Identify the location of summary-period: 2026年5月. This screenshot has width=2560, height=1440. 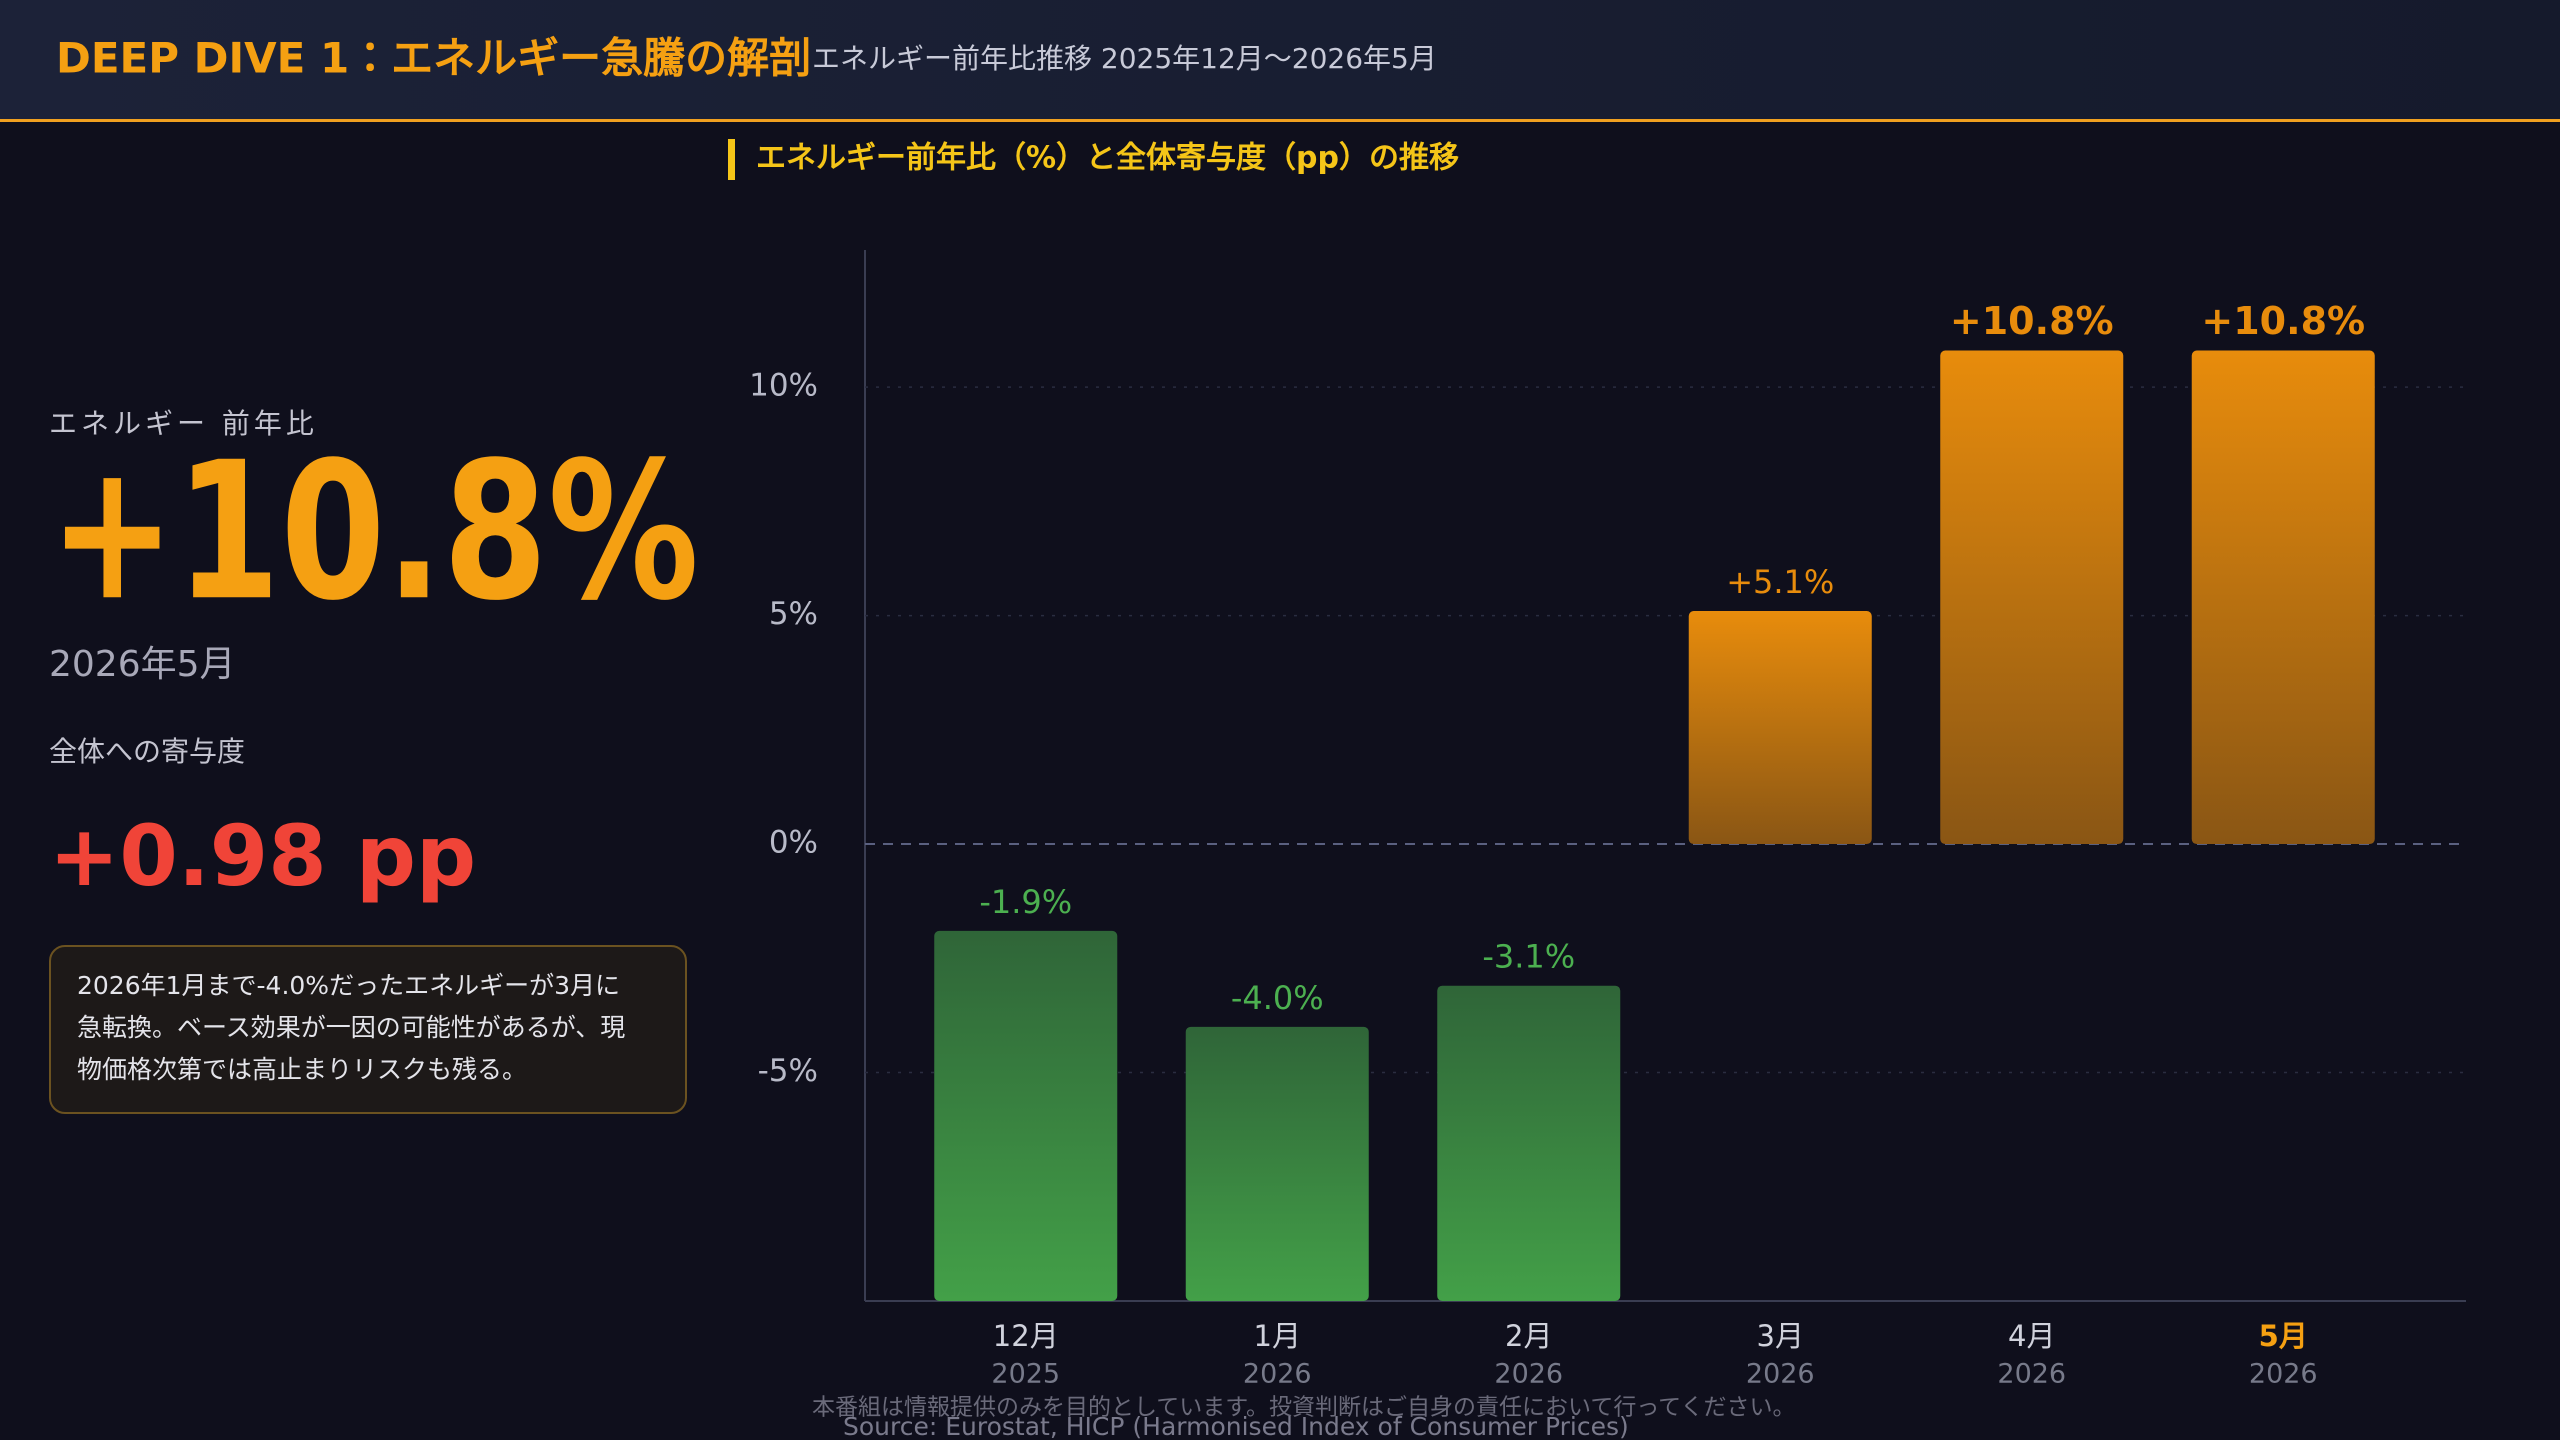
(142, 664).